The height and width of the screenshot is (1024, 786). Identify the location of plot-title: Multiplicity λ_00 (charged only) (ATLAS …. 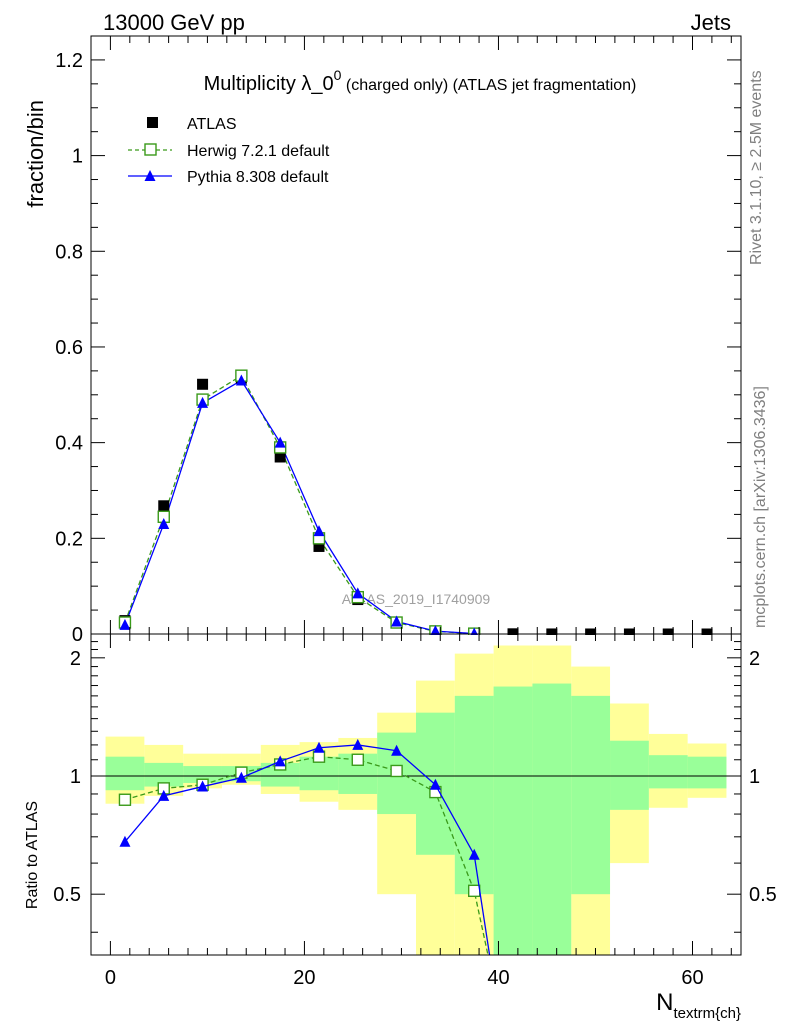
(420, 81).